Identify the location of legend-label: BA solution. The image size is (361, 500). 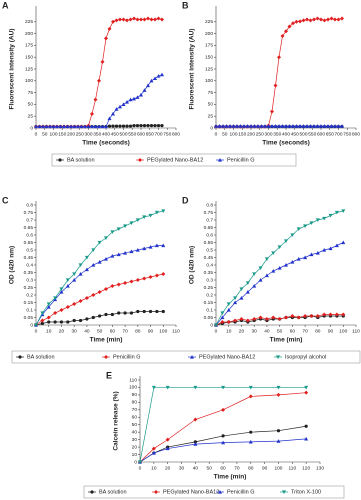
(41, 357).